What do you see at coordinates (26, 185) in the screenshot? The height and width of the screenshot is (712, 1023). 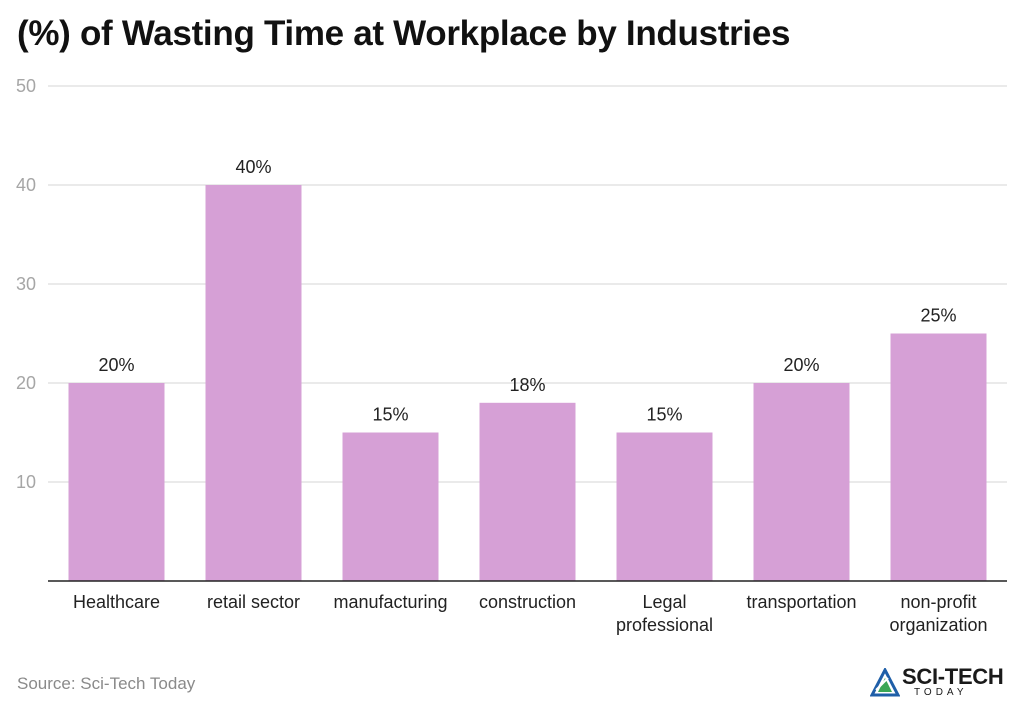 I see `y-tick-label: 40` at bounding box center [26, 185].